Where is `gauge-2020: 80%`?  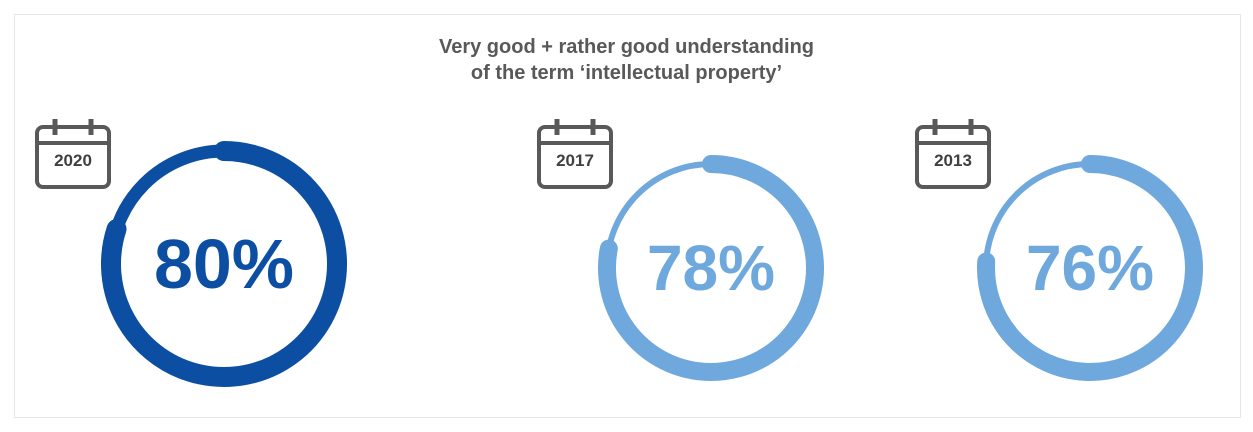 gauge-2020: 80% is located at coordinates (224, 264).